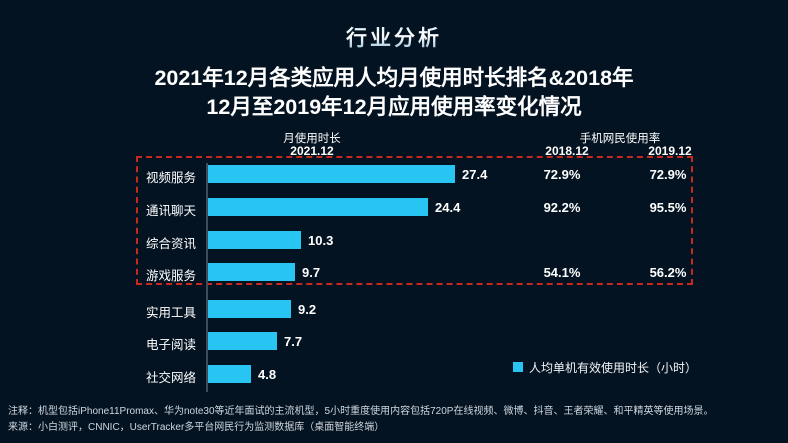  I want to click on bar-value-label: 9.2, so click(307, 309).